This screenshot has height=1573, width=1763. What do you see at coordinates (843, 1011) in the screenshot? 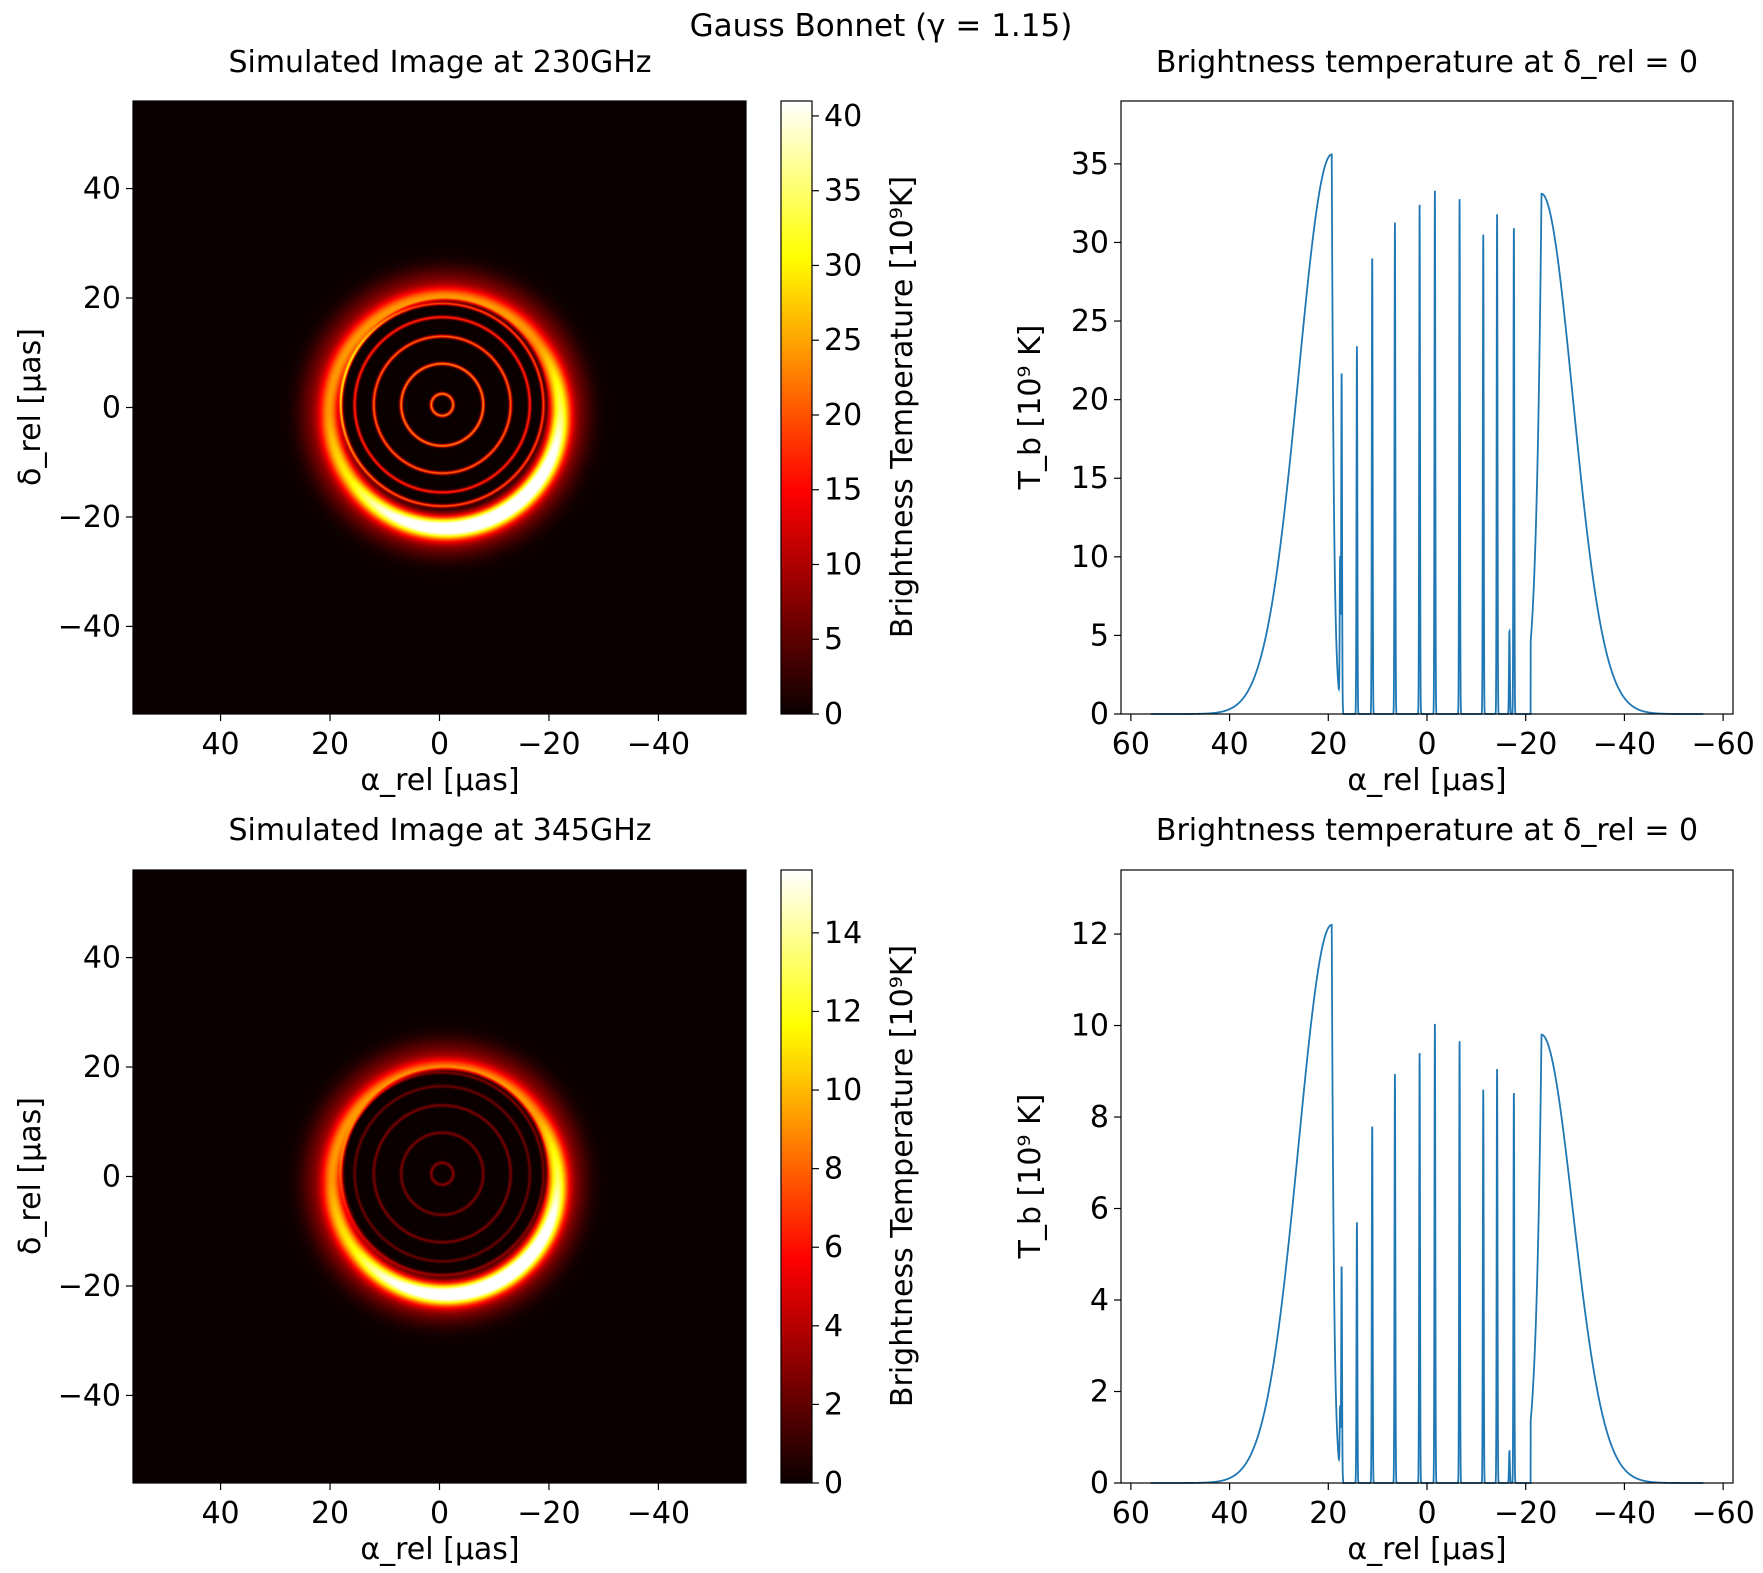
I see `colorbar-tick-label: 12` at bounding box center [843, 1011].